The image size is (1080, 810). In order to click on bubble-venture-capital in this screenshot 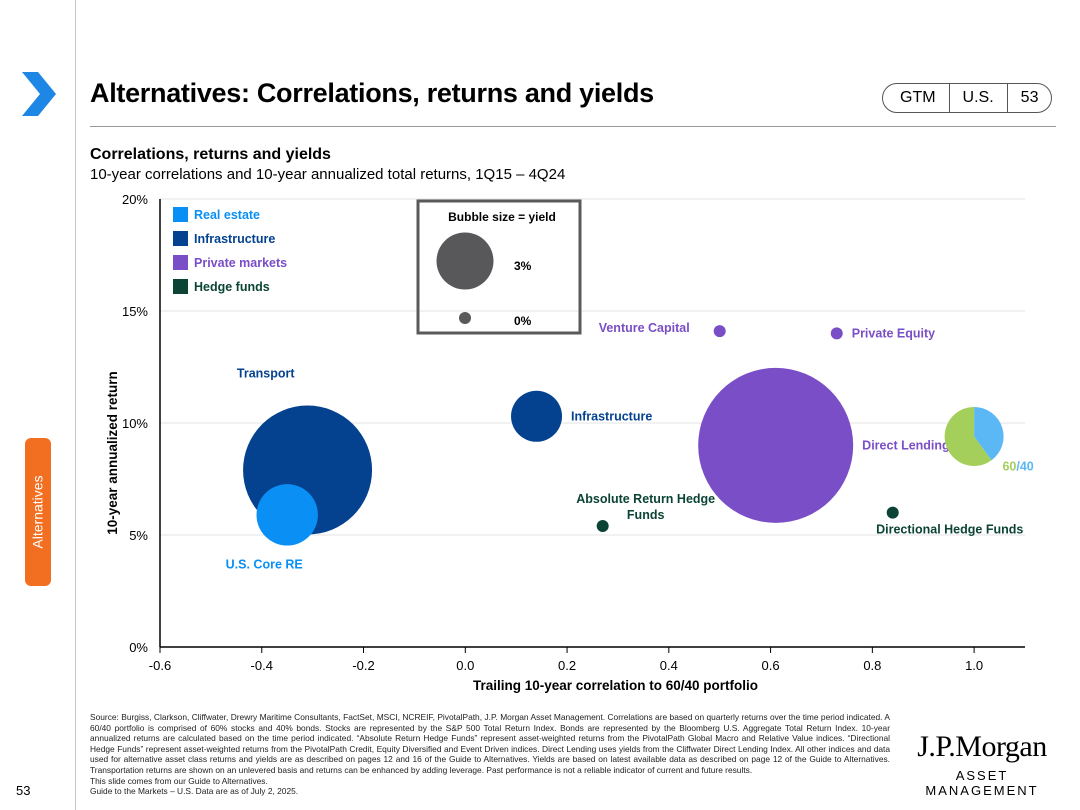, I will do `click(719, 331)`.